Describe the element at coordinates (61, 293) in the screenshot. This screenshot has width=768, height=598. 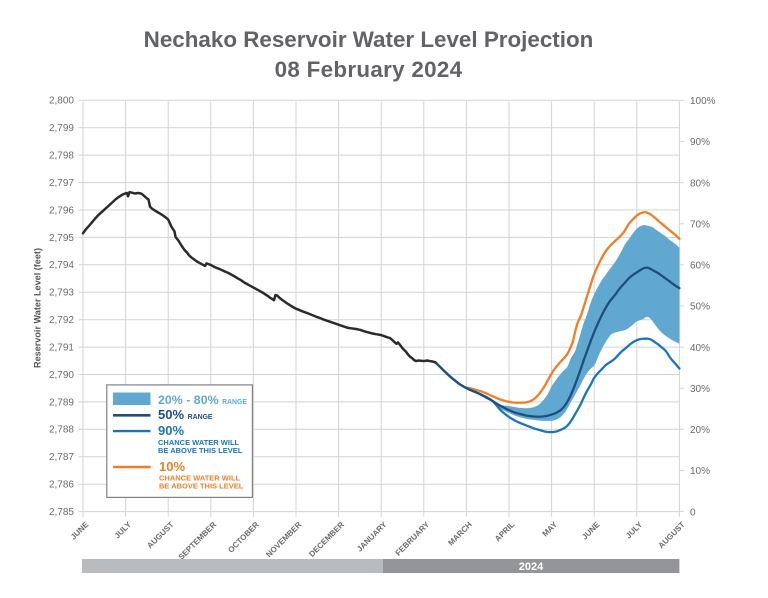
I see `svg-text: 2,793` at that location.